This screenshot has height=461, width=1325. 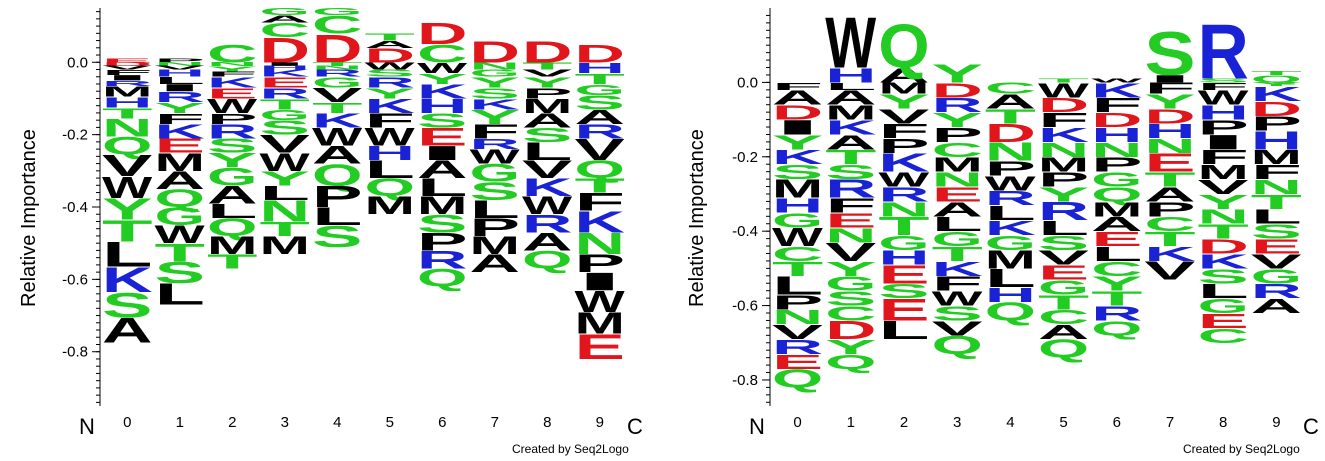 What do you see at coordinates (745, 231) in the screenshot?
I see `y-tick-label: -0.4` at bounding box center [745, 231].